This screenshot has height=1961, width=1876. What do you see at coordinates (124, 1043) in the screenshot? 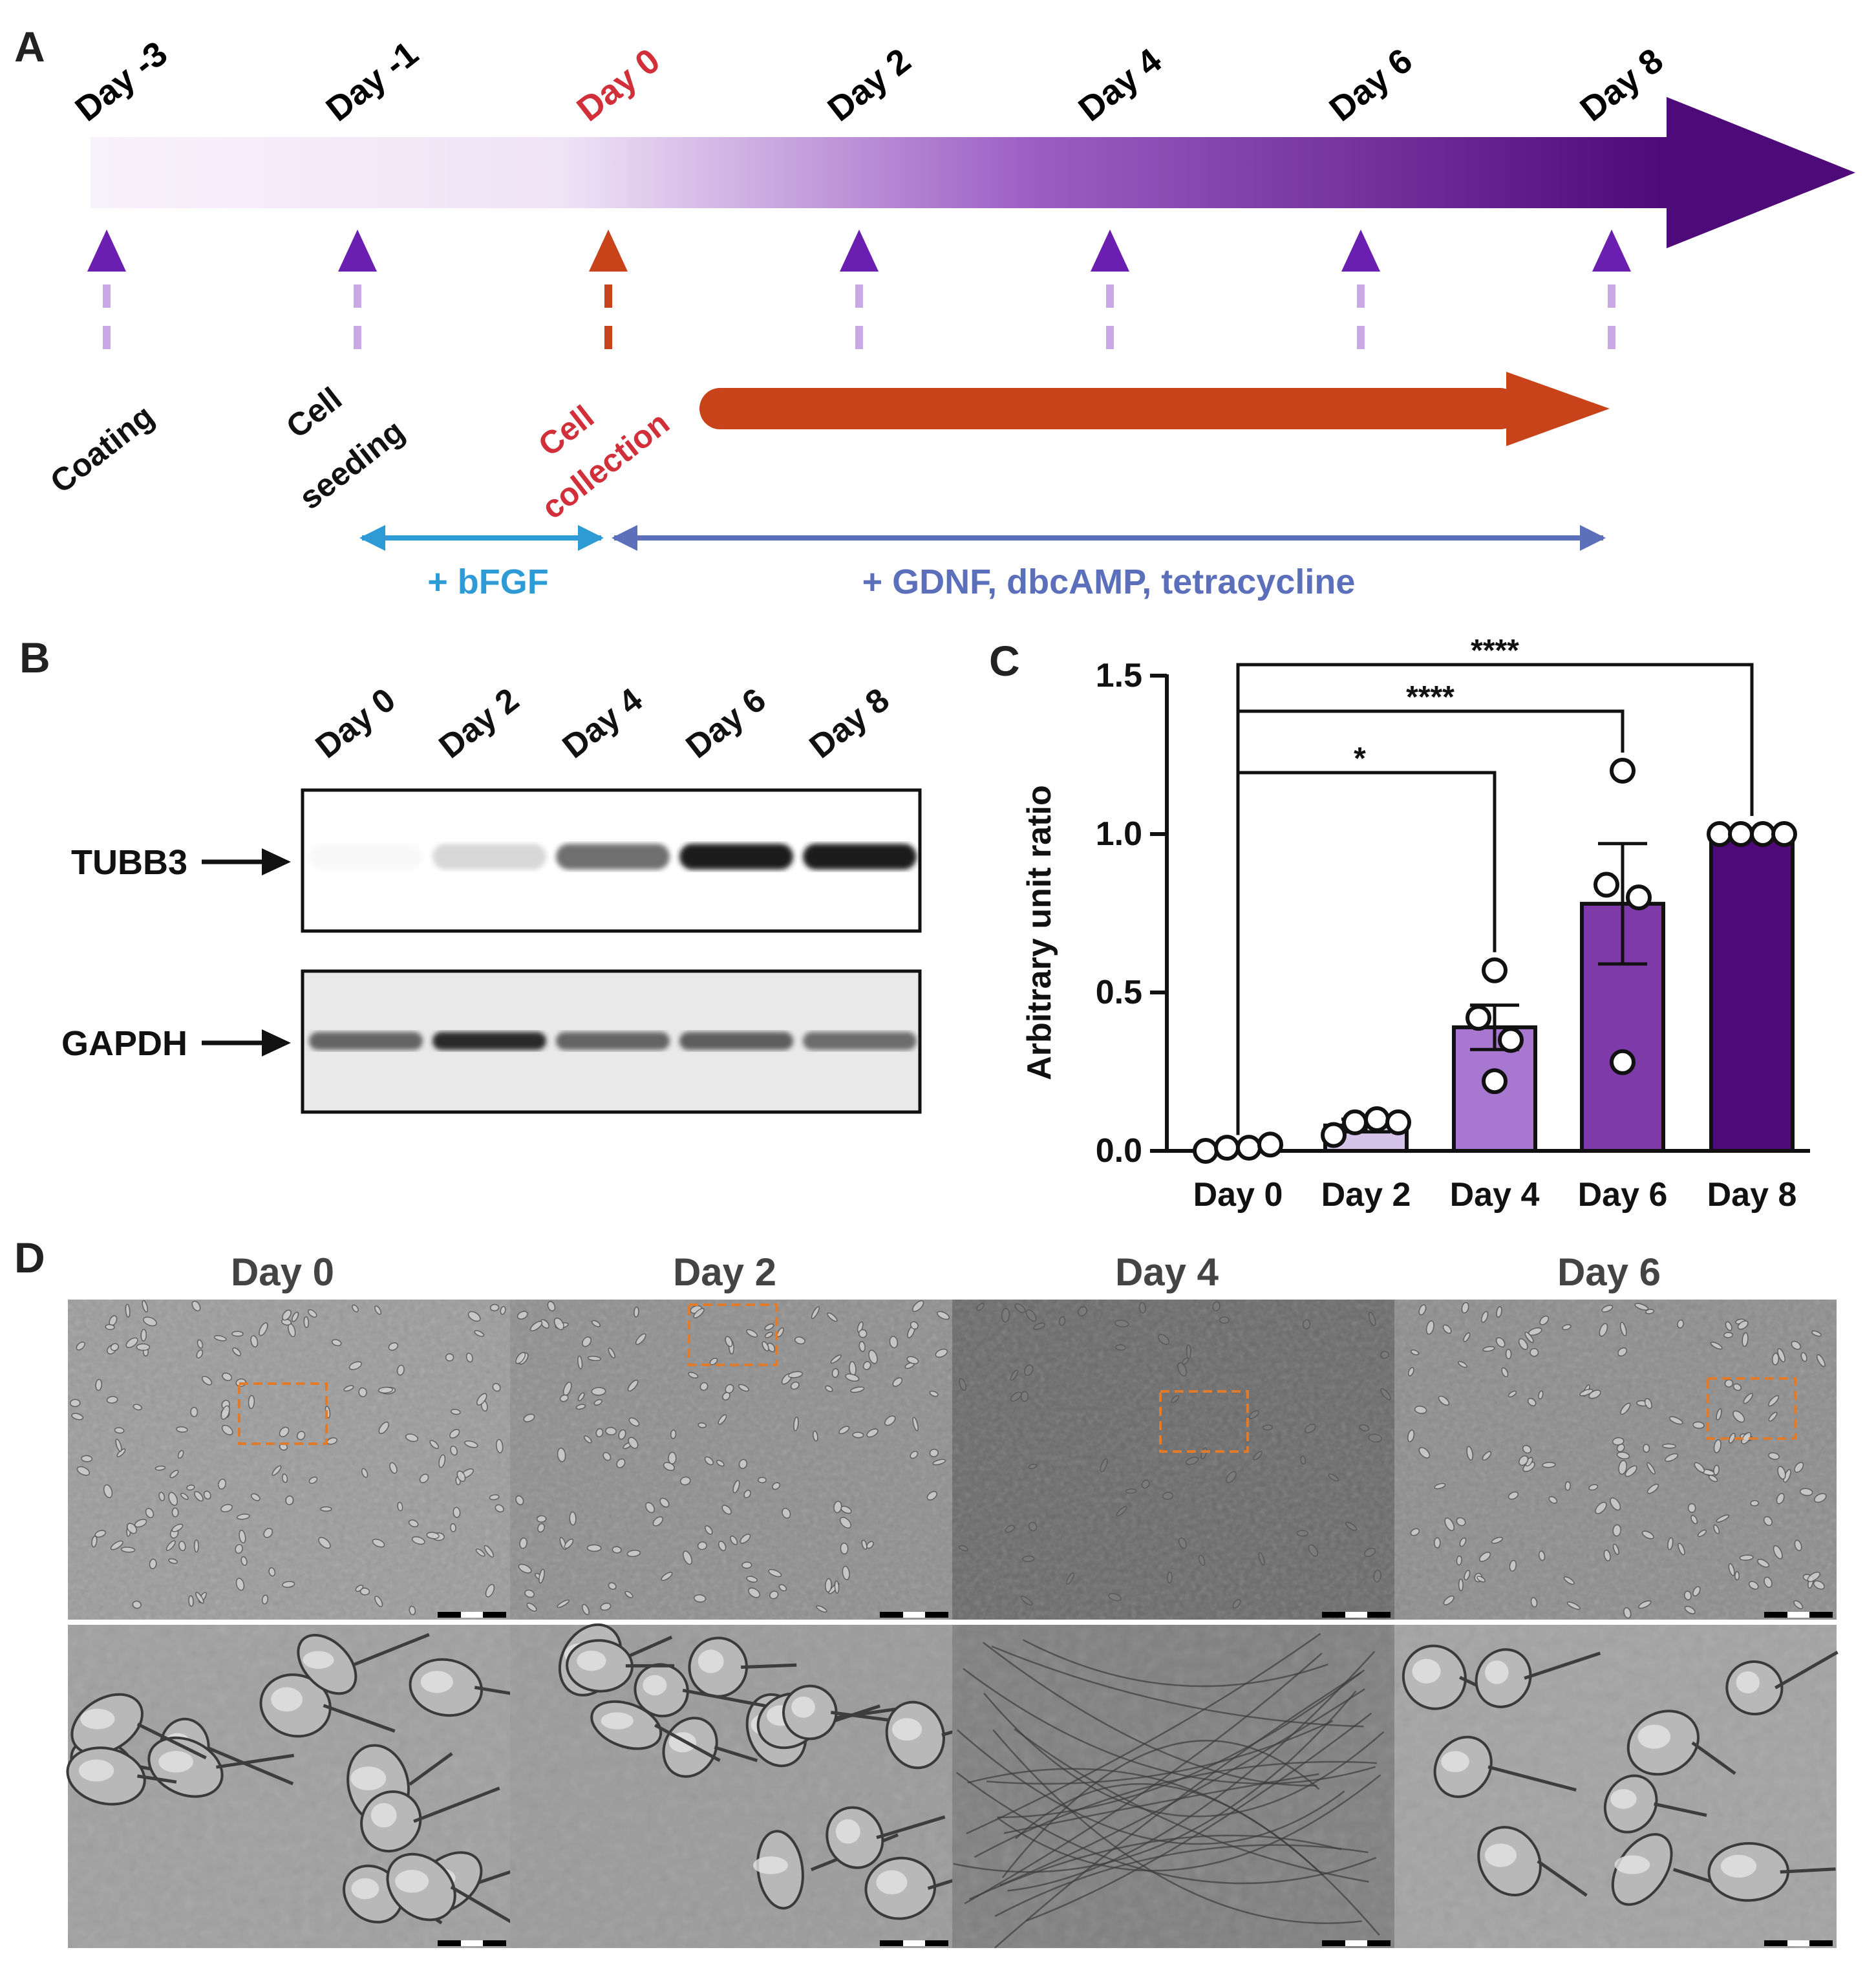
I see `protein-label-gapdh: GAPDH` at bounding box center [124, 1043].